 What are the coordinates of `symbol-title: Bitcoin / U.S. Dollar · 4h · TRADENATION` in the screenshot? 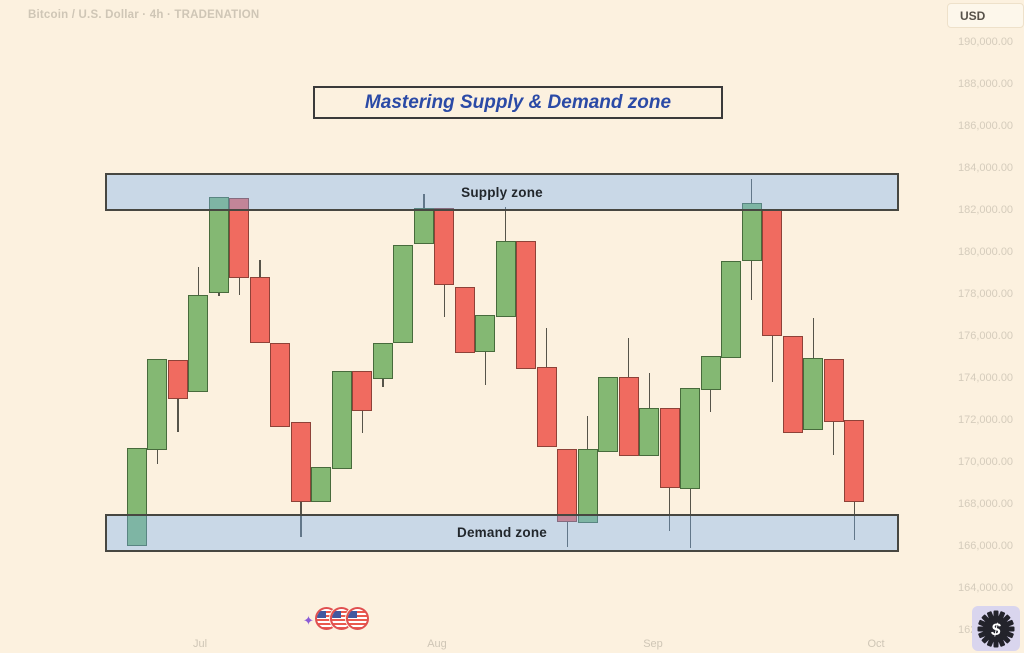 It's located at (144, 15).